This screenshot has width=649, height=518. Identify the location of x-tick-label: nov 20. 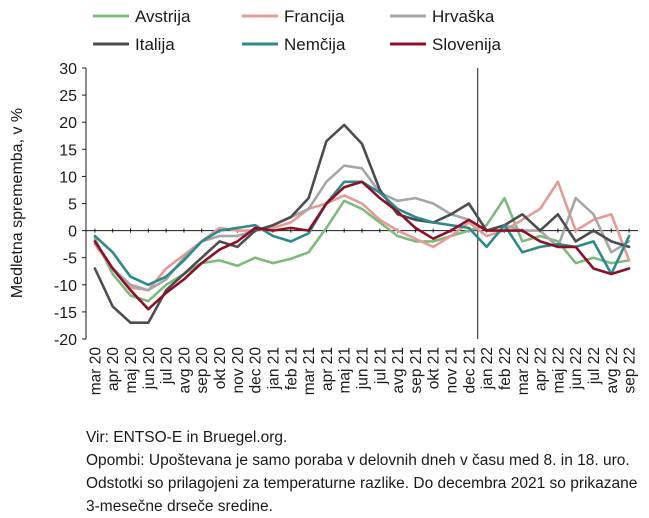
(238, 370).